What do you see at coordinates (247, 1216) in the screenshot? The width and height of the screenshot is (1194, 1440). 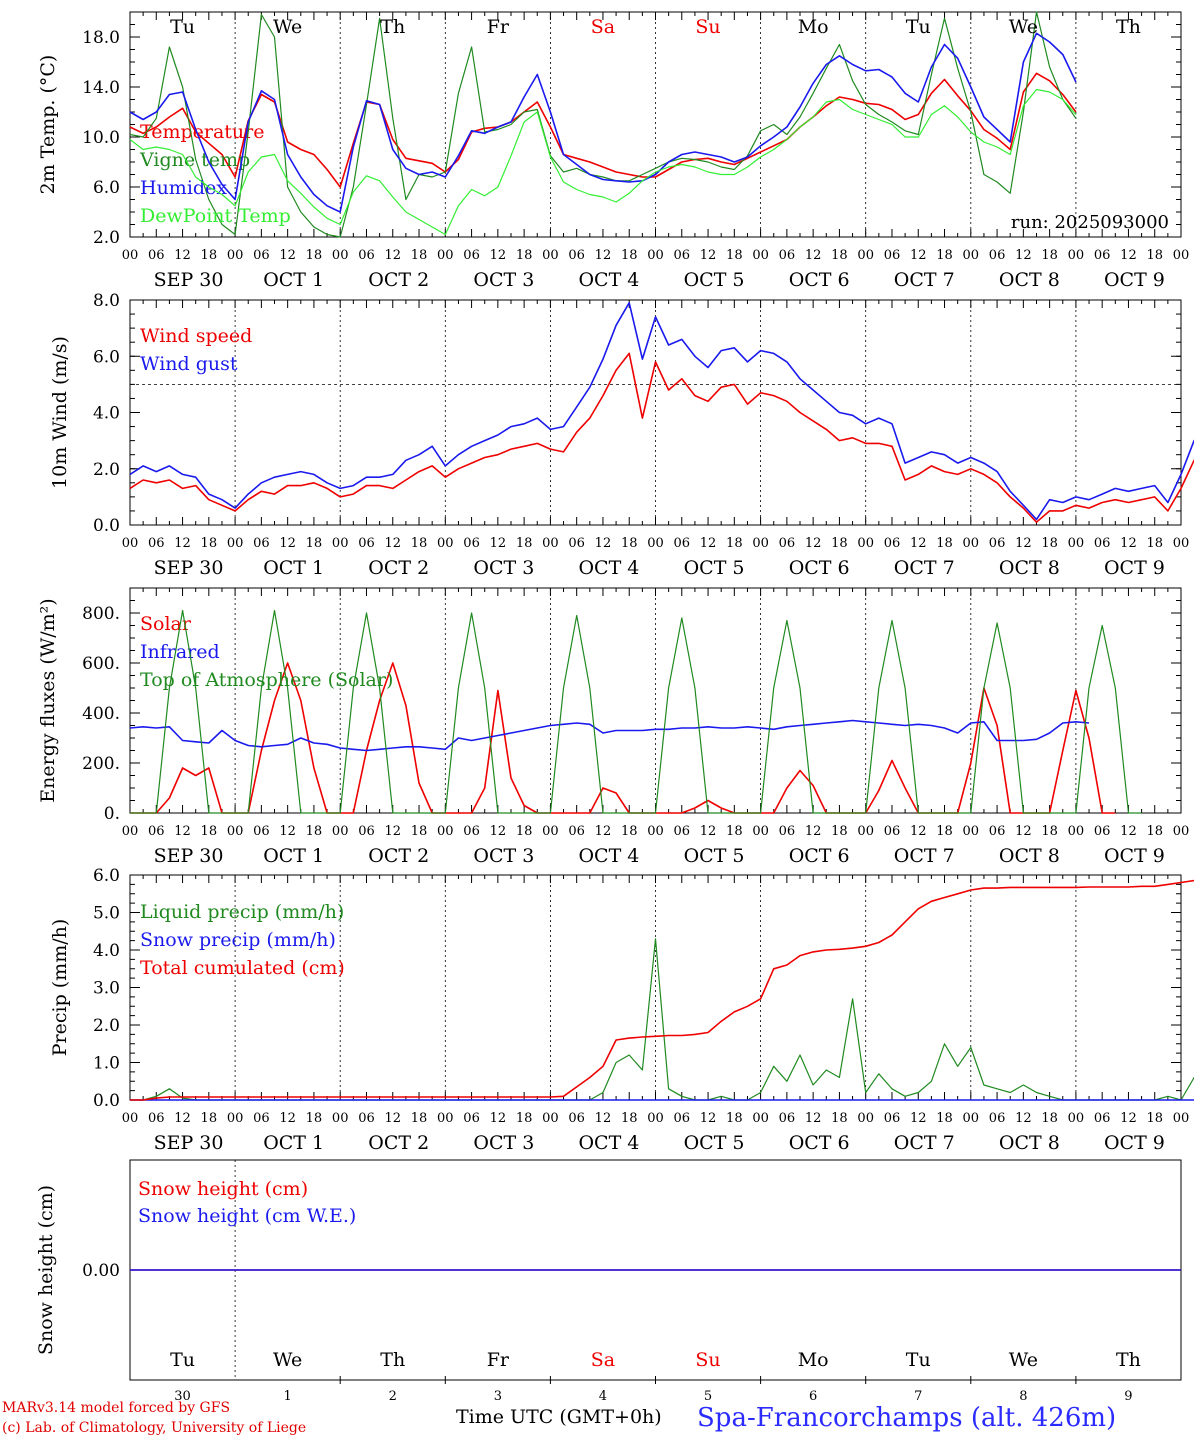 I see `legend-entry: Snow height (cm W.E.)` at bounding box center [247, 1216].